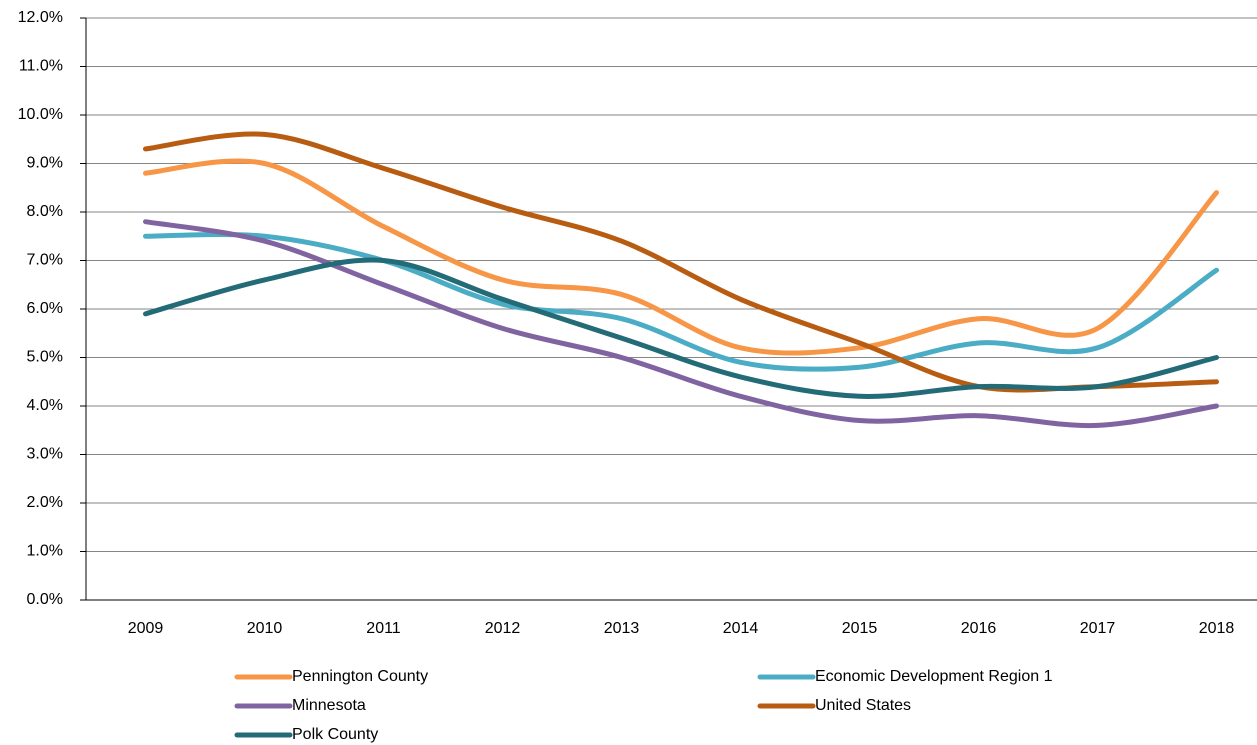 The height and width of the screenshot is (745, 1257). Describe the element at coordinates (45, 211) in the screenshot. I see `y-tick-label: 8.0%` at that location.